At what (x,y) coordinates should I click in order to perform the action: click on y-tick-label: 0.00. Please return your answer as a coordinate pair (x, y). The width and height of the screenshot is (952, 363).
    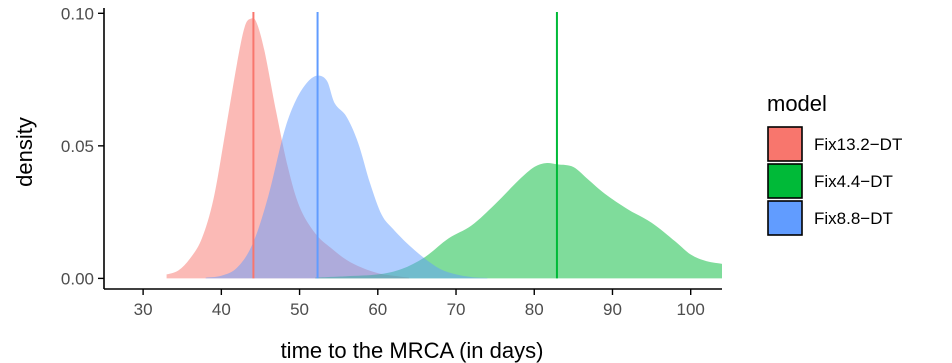
    Looking at the image, I should click on (77, 278).